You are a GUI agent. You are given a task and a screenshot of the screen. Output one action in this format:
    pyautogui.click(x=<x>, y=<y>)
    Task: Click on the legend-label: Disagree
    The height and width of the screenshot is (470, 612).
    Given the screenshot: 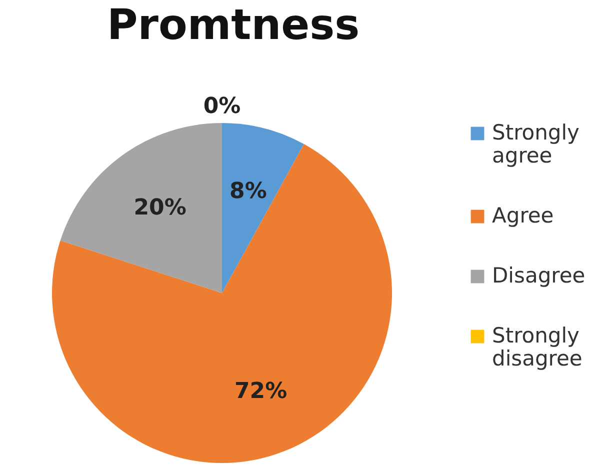 What is the action you would take?
    pyautogui.click(x=539, y=276)
    